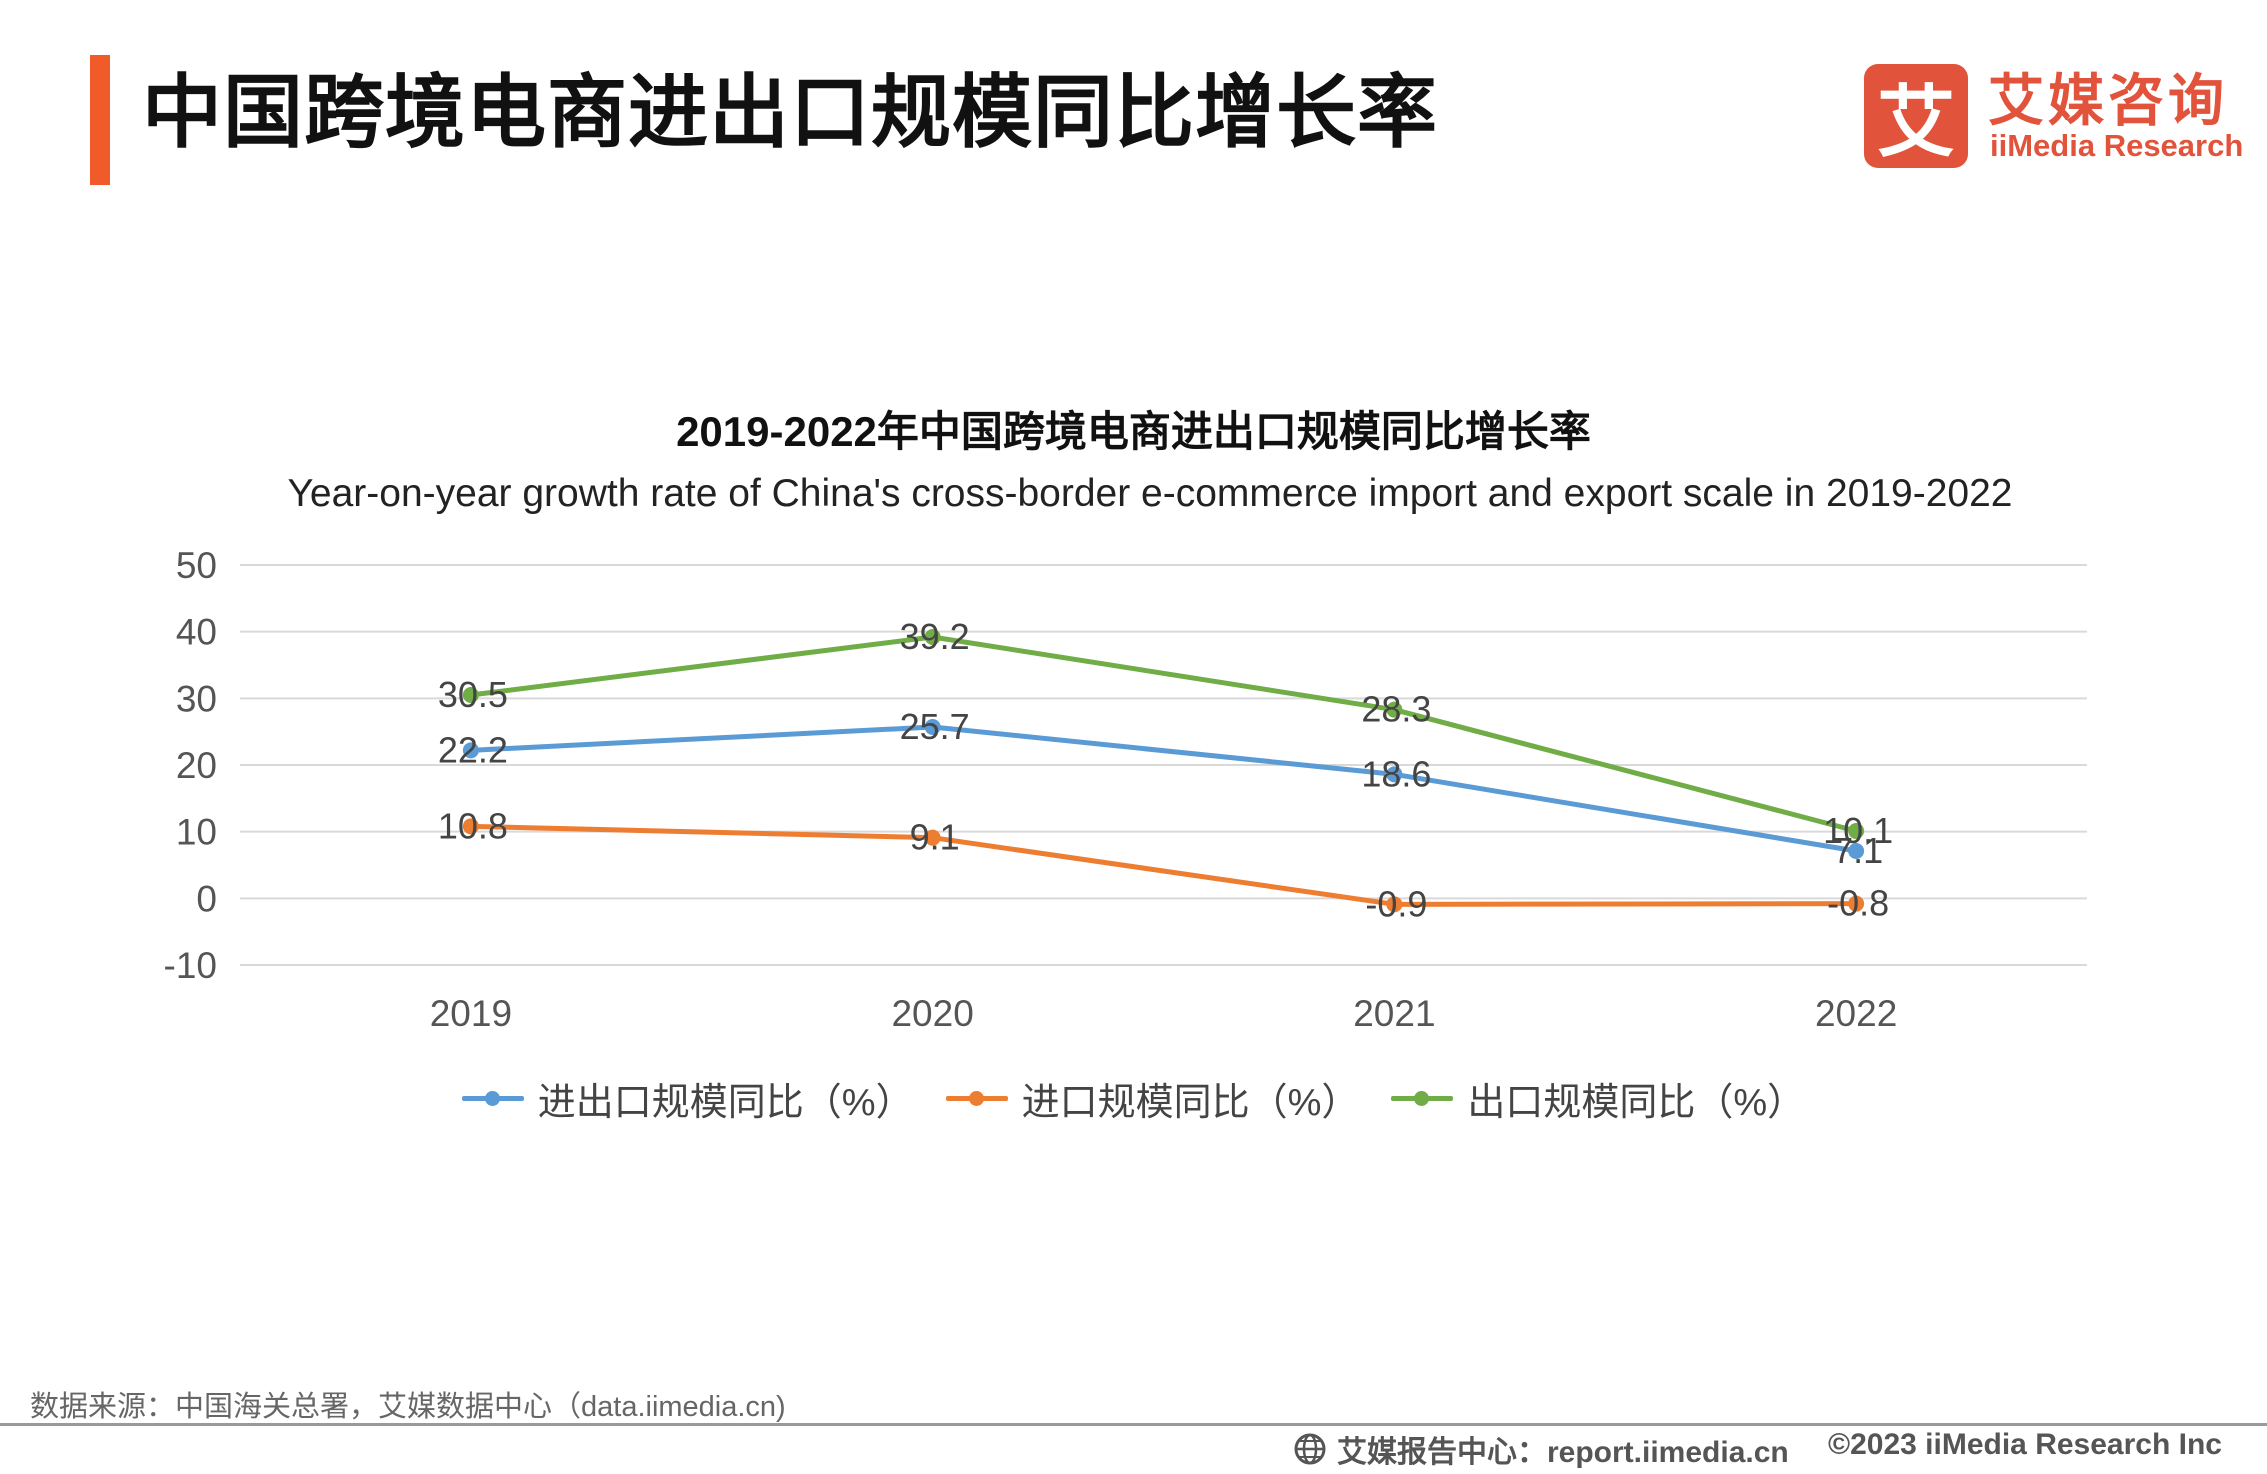 This screenshot has width=2267, height=1474. I want to click on globe-icon, so click(1310, 1449).